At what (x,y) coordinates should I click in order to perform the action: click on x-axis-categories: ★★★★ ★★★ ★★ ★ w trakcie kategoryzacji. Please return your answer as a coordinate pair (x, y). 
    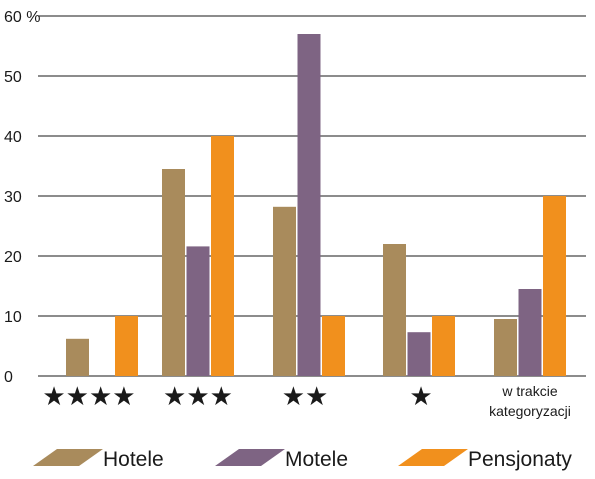
    Looking at the image, I should click on (306, 400).